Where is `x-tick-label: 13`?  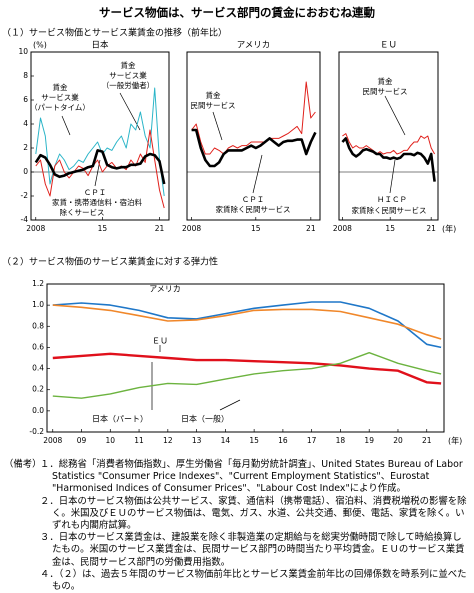 x-tick-label: 13 is located at coordinates (197, 440).